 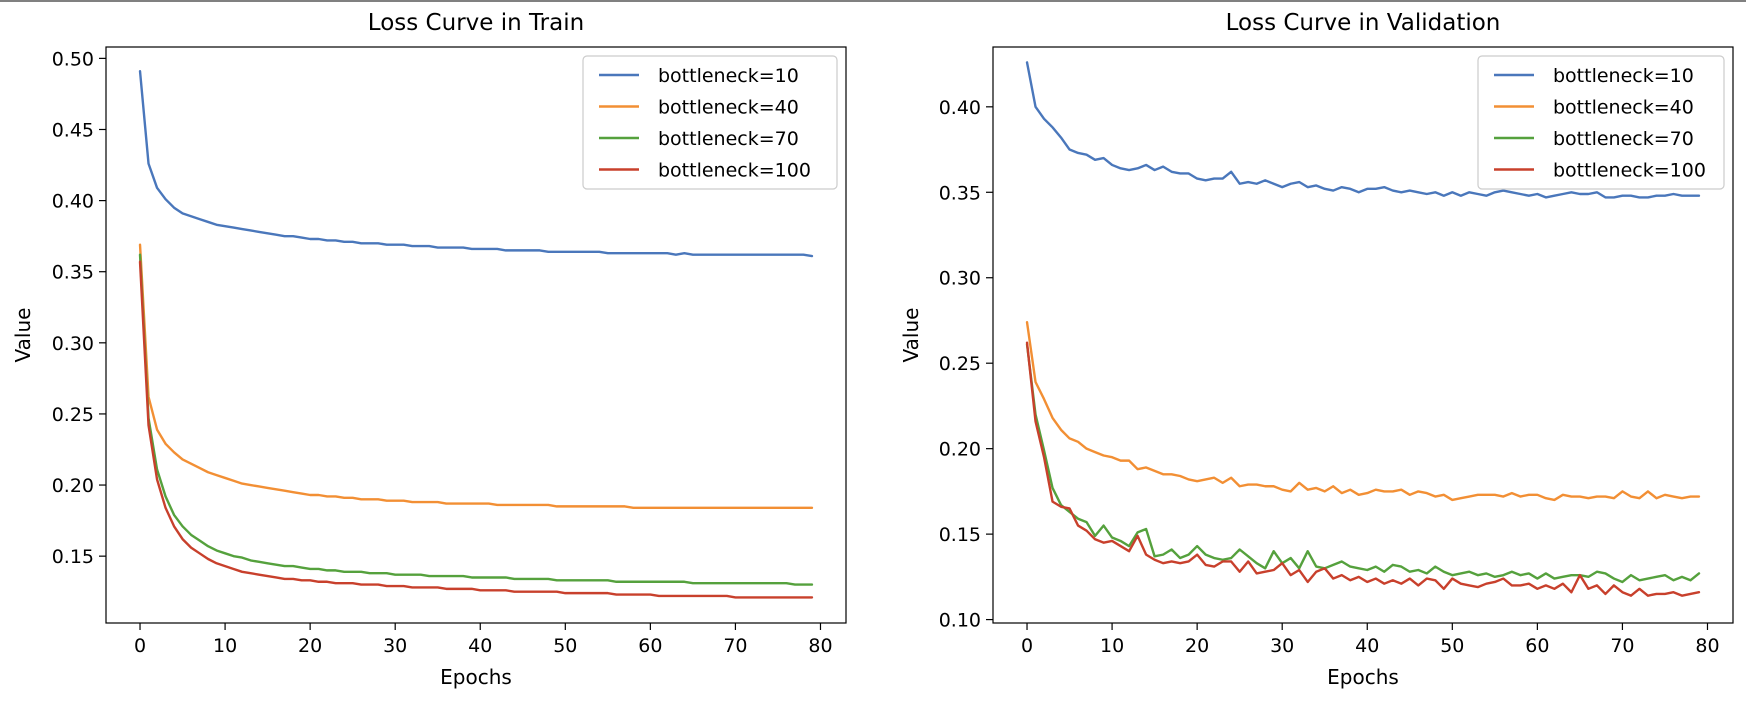 What do you see at coordinates (1112, 646) in the screenshot?
I see `validation-x-tick-label: 10` at bounding box center [1112, 646].